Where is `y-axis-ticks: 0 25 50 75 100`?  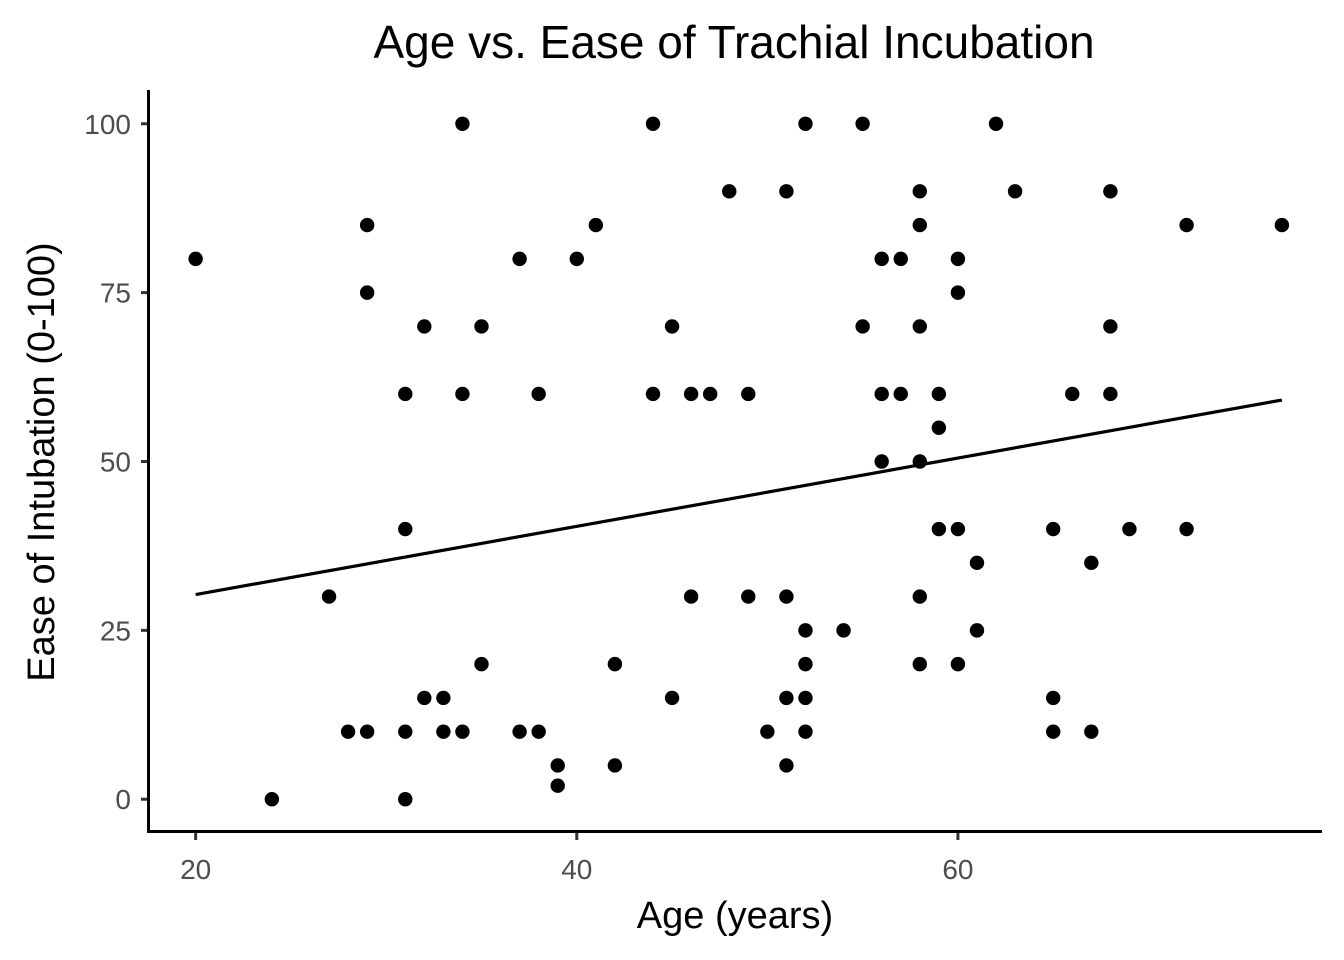
y-axis-ticks: 0 25 50 75 100 is located at coordinates (116, 462).